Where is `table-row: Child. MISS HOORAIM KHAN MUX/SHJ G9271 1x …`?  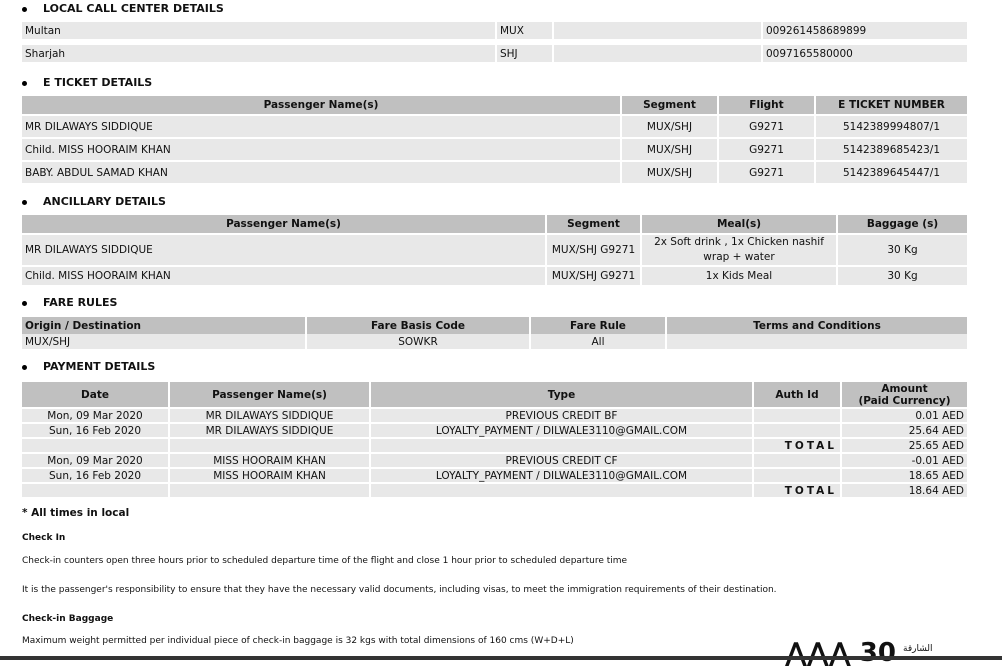 table-row: Child. MISS HOORAIM KHAN MUX/SHJ G9271 1x … is located at coordinates (494, 275).